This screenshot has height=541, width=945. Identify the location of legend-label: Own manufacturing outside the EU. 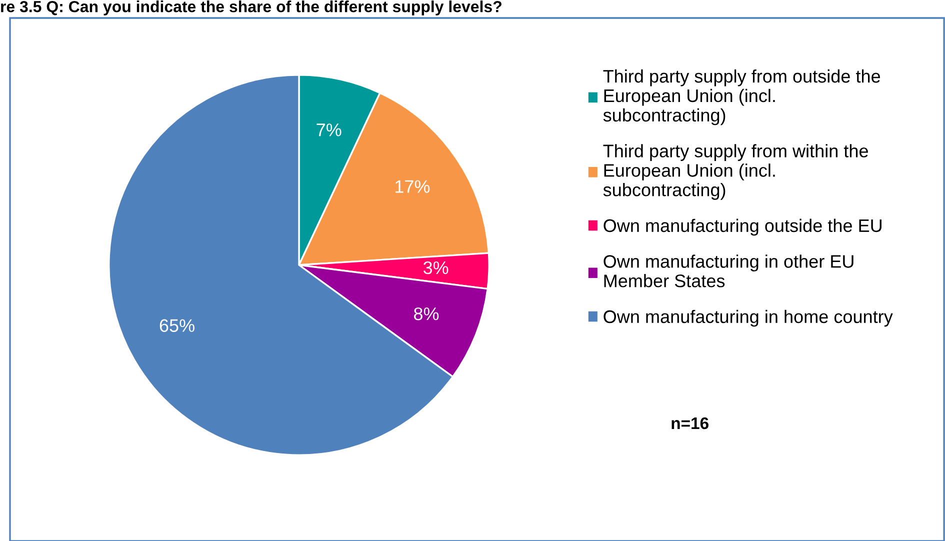
(743, 227).